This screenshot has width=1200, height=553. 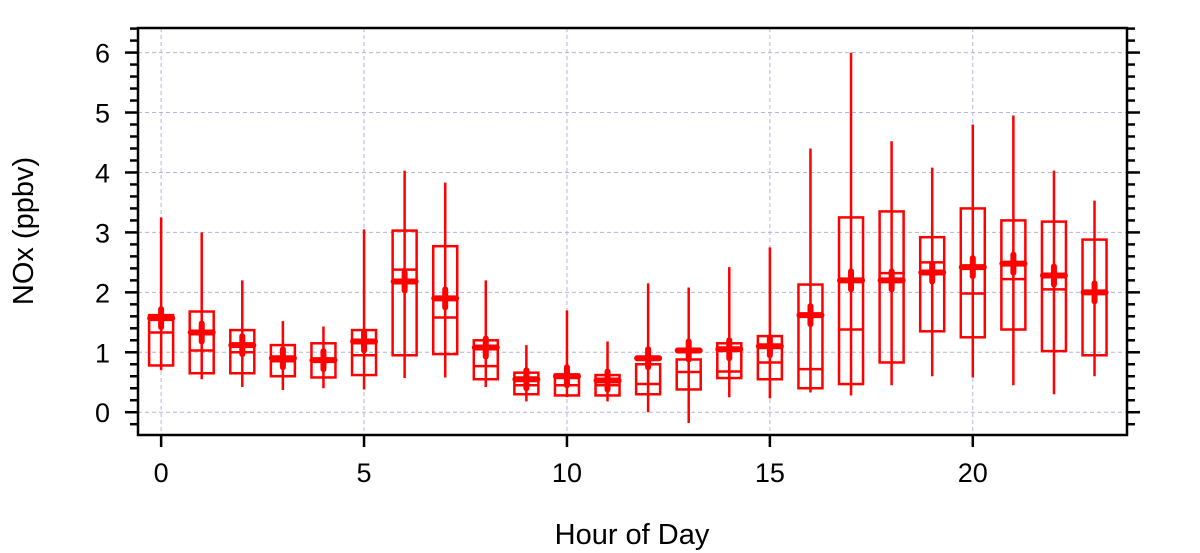 What do you see at coordinates (102, 173) in the screenshot?
I see `y-tick-label: 4` at bounding box center [102, 173].